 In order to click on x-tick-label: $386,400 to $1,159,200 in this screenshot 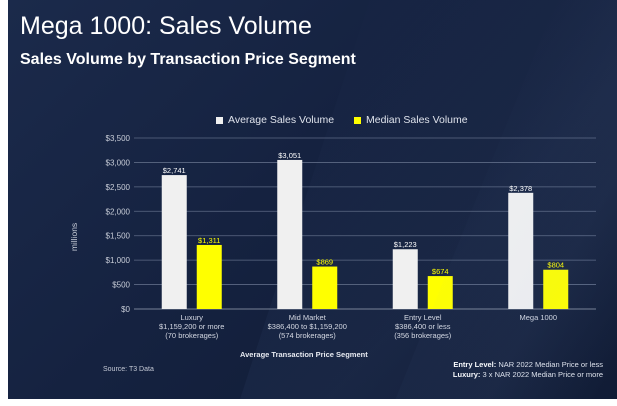, I will do `click(307, 326)`.